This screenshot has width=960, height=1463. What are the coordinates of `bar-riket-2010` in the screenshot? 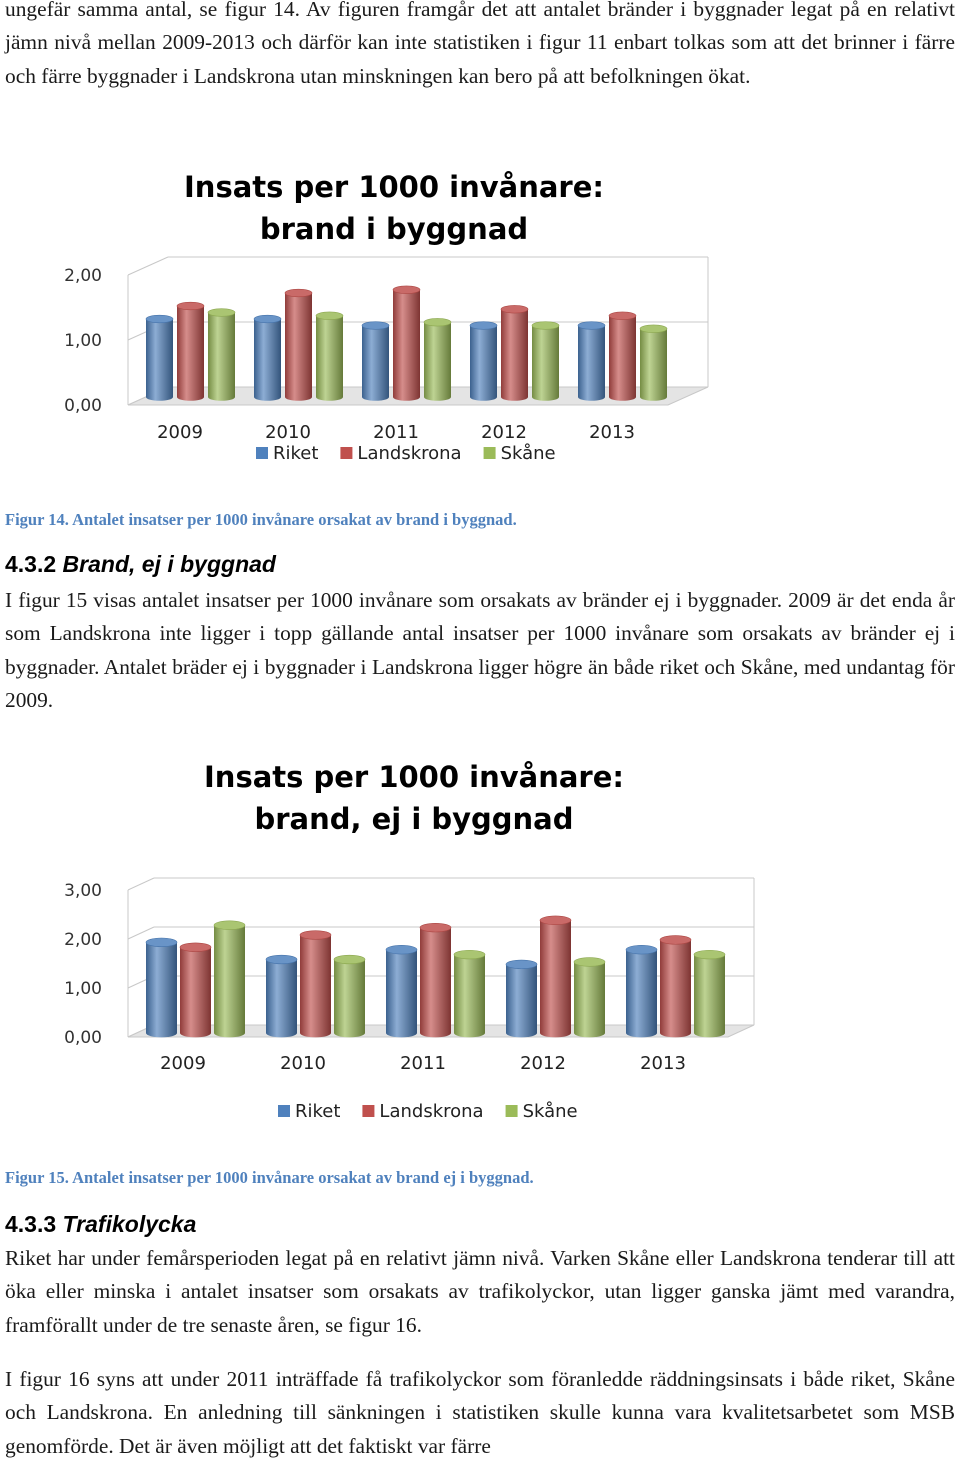 It's located at (267, 360).